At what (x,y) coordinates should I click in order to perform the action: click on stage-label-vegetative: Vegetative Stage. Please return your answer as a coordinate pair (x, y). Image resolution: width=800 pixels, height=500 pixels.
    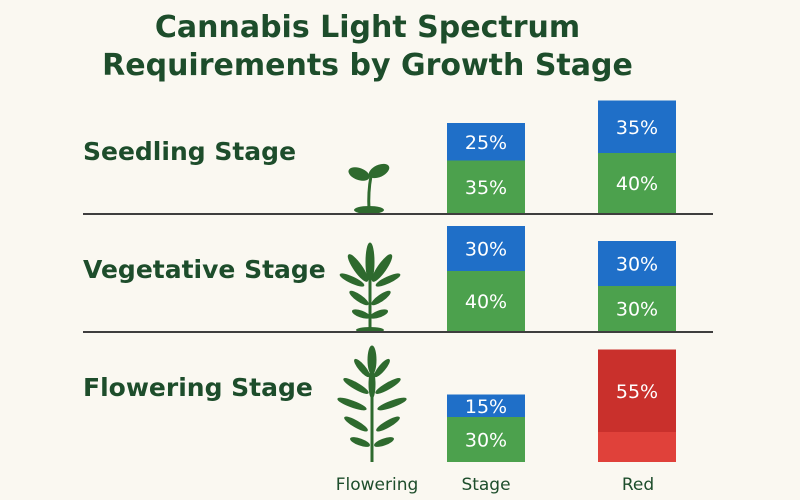
    Looking at the image, I should click on (204, 269).